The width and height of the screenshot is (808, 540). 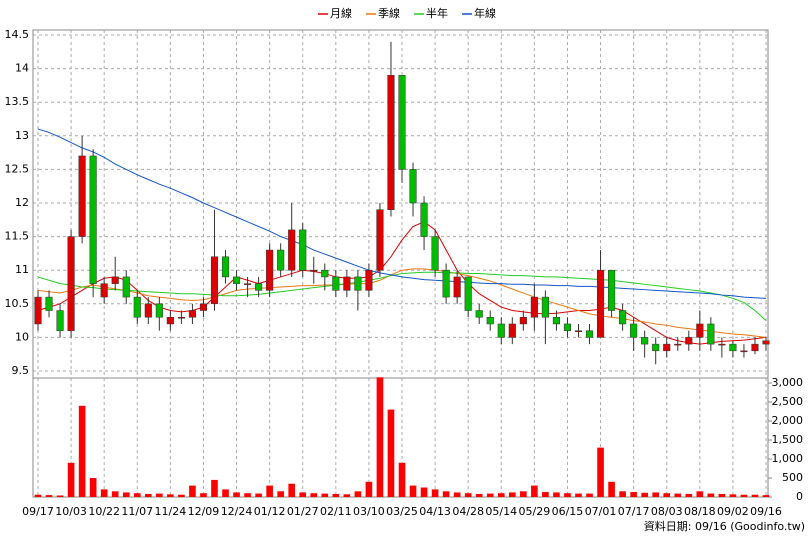 What do you see at coordinates (22, 269) in the screenshot?
I see `y-tick-label: 11` at bounding box center [22, 269].